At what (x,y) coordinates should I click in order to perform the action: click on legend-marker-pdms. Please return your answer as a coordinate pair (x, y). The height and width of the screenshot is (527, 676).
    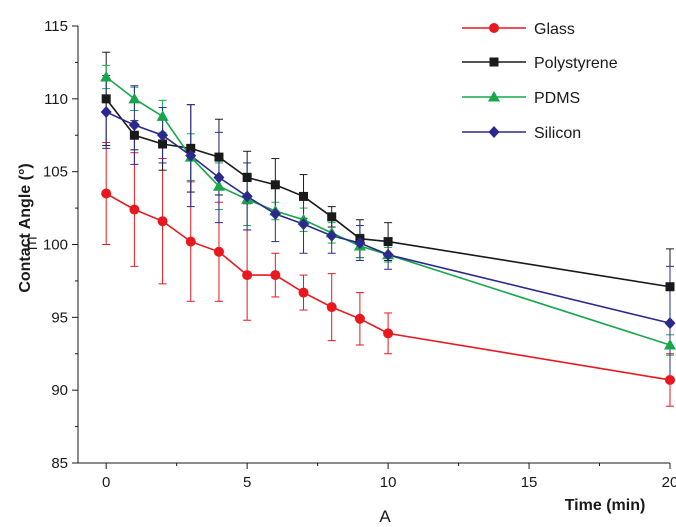
    Looking at the image, I should click on (494, 96).